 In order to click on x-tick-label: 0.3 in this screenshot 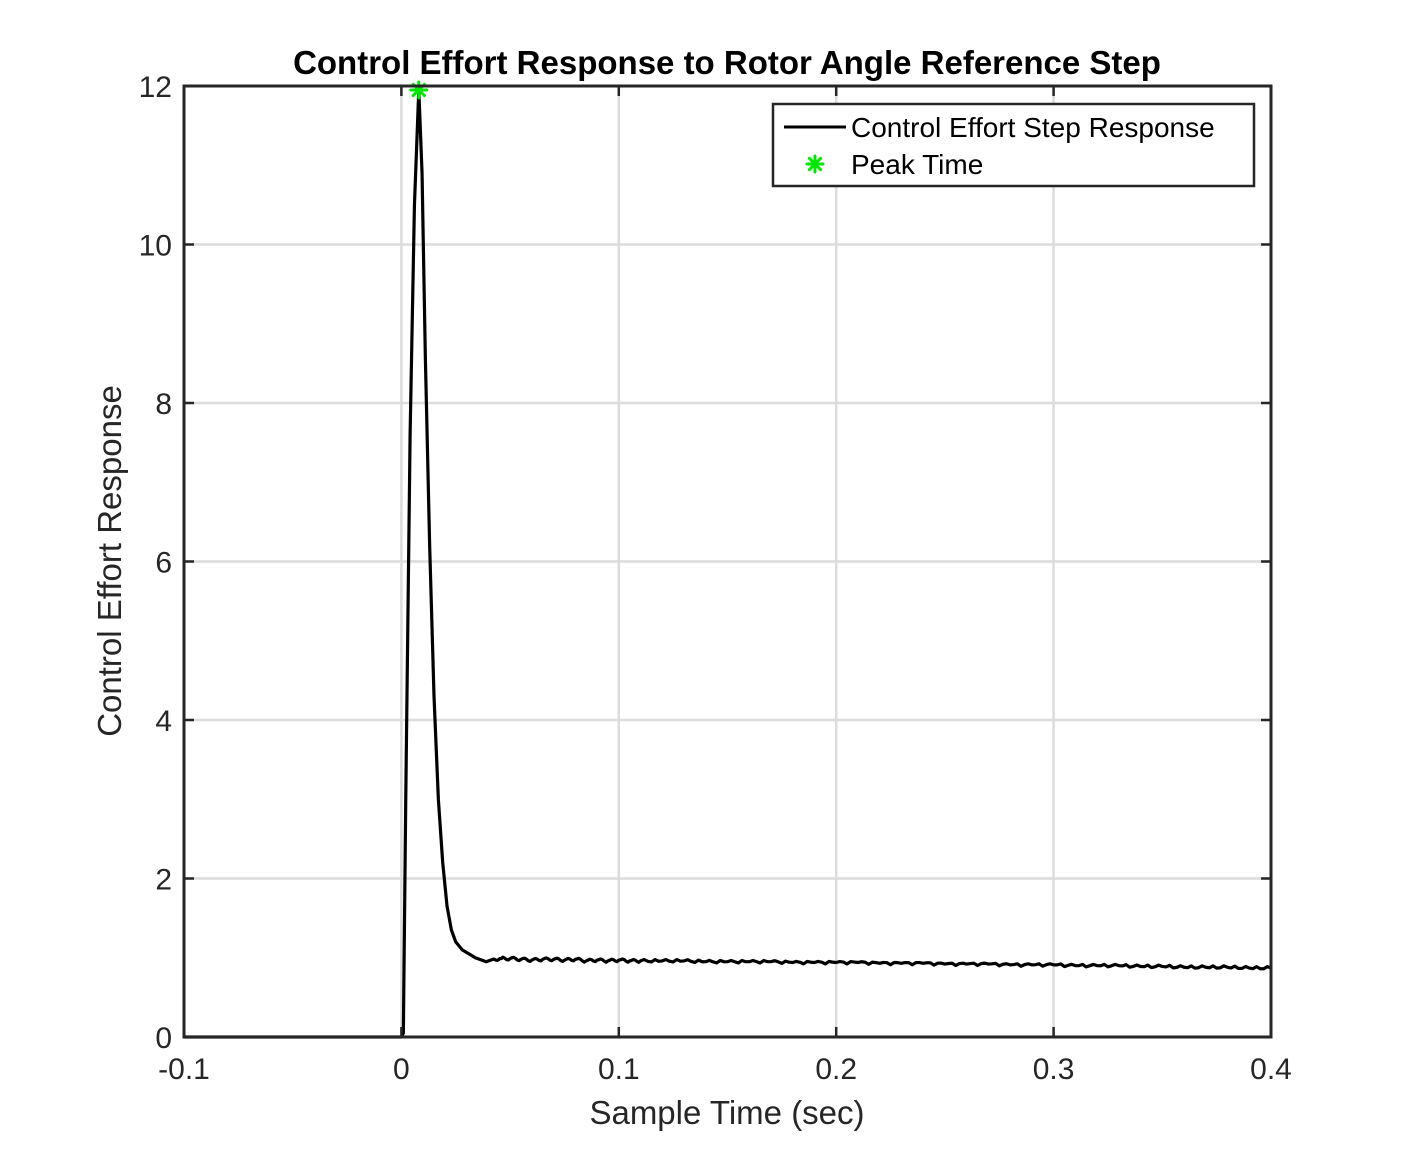, I will do `click(1054, 1069)`.